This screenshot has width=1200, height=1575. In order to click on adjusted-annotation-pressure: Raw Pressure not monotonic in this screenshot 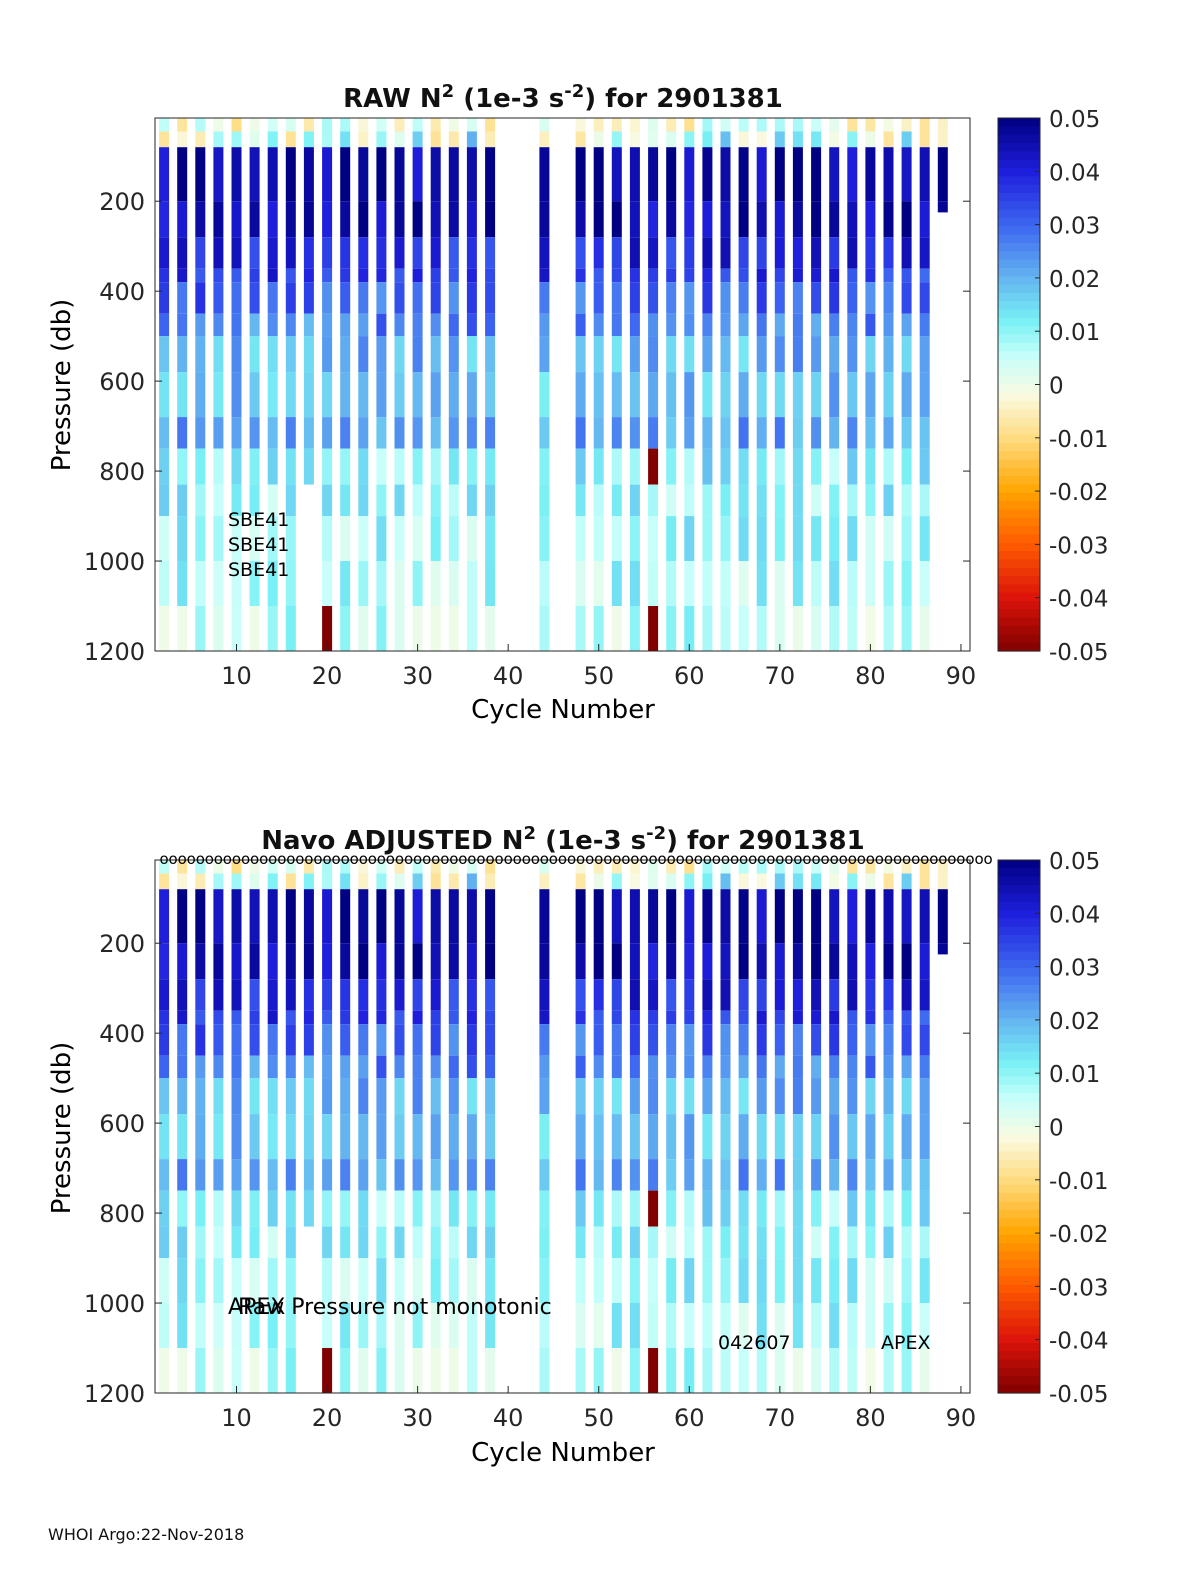, I will do `click(395, 1307)`.